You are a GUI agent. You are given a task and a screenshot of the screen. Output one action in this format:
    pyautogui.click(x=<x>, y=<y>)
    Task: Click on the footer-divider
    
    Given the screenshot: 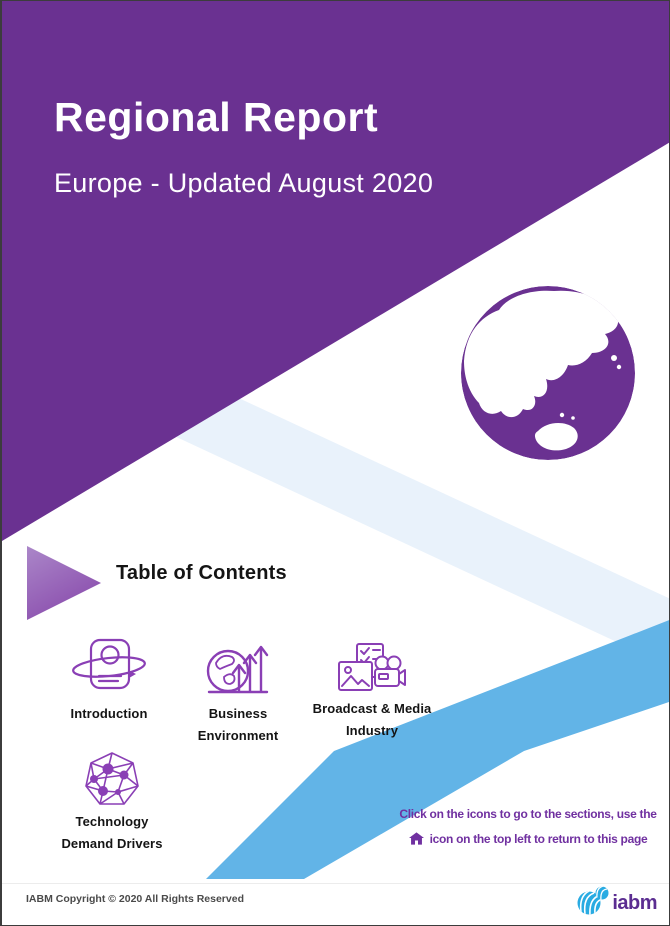 What is the action you would take?
    pyautogui.click(x=335, y=883)
    